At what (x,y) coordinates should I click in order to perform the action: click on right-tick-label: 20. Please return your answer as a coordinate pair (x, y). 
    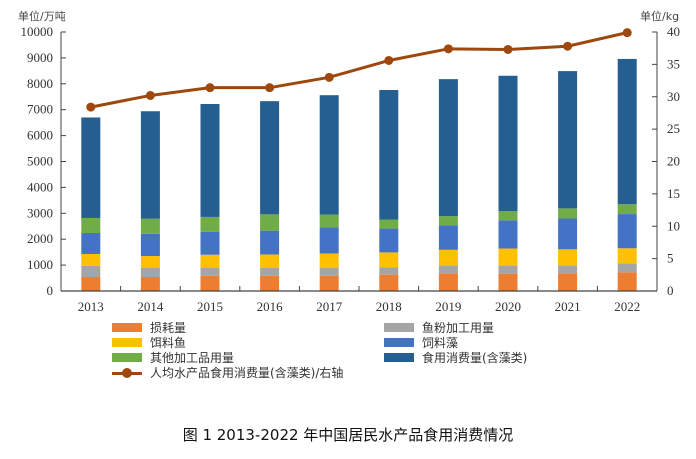
    Looking at the image, I should click on (673, 161).